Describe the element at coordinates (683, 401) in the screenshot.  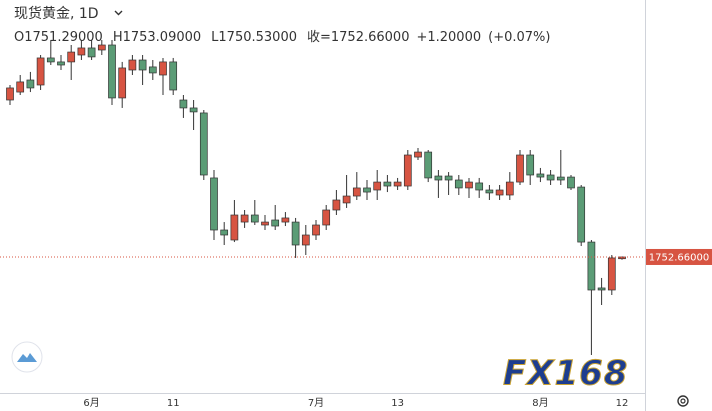
I see `settings-button` at that location.